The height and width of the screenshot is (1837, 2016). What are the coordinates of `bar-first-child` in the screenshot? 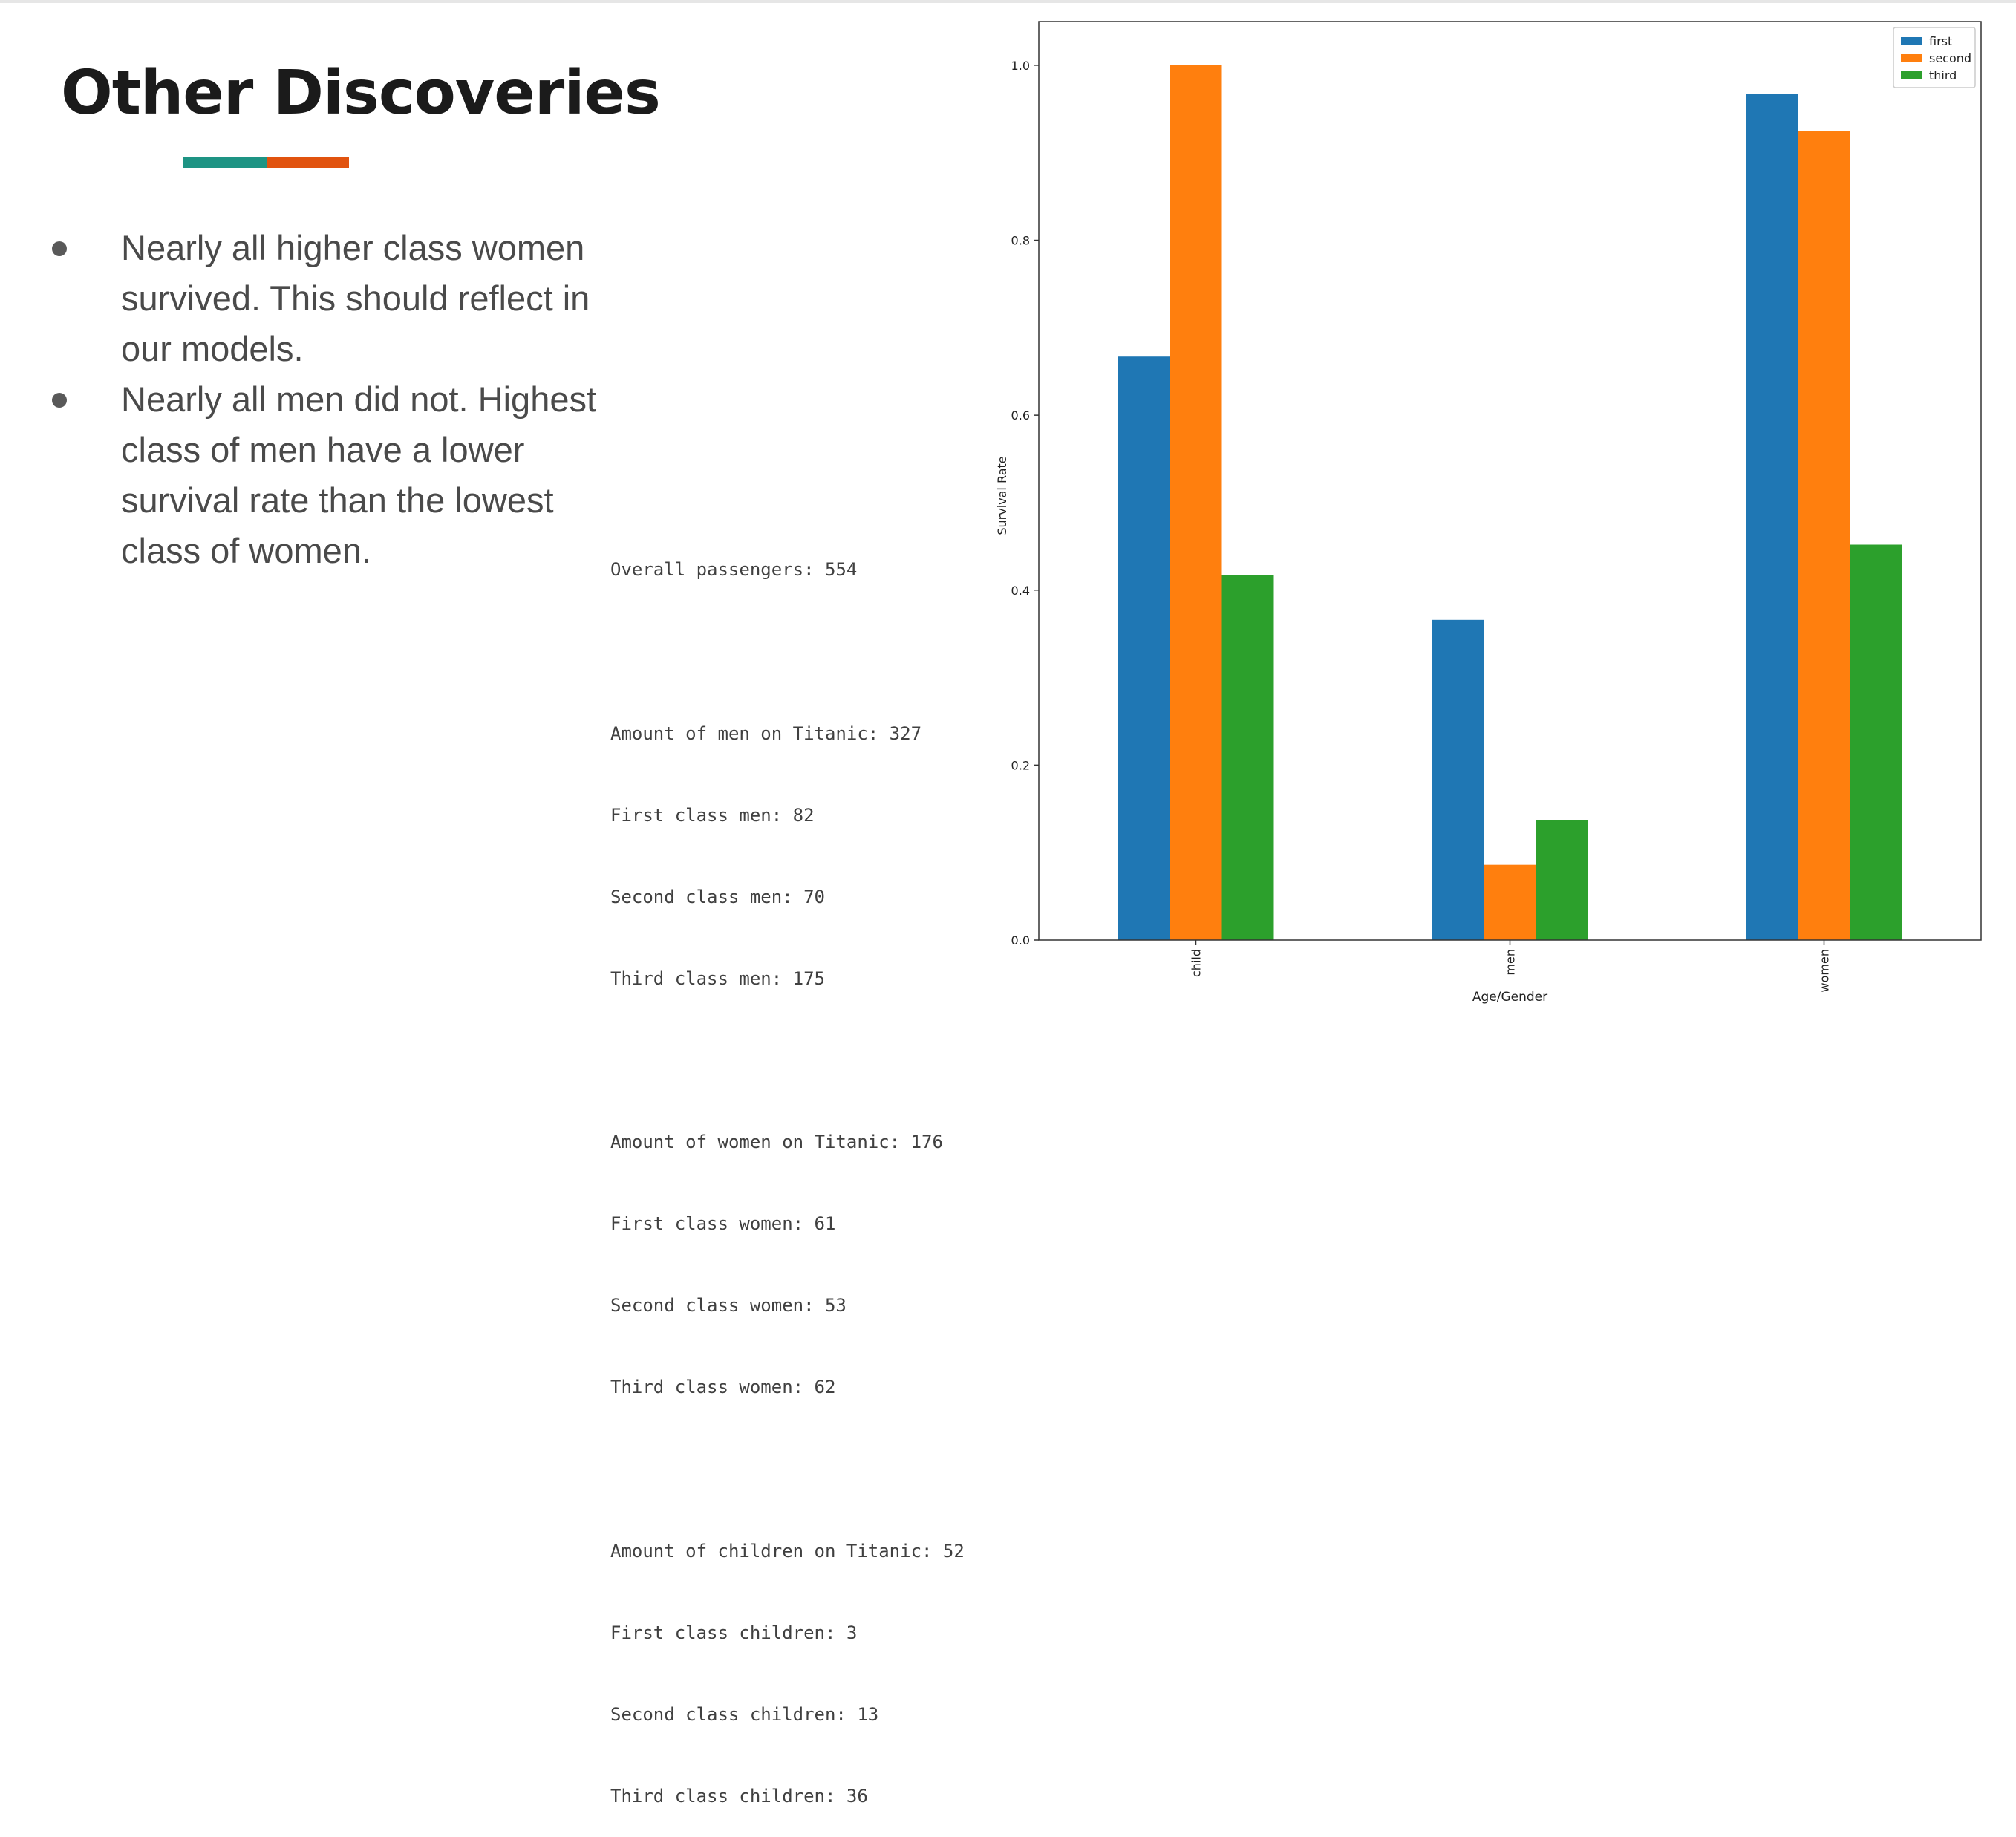 It's located at (1144, 648).